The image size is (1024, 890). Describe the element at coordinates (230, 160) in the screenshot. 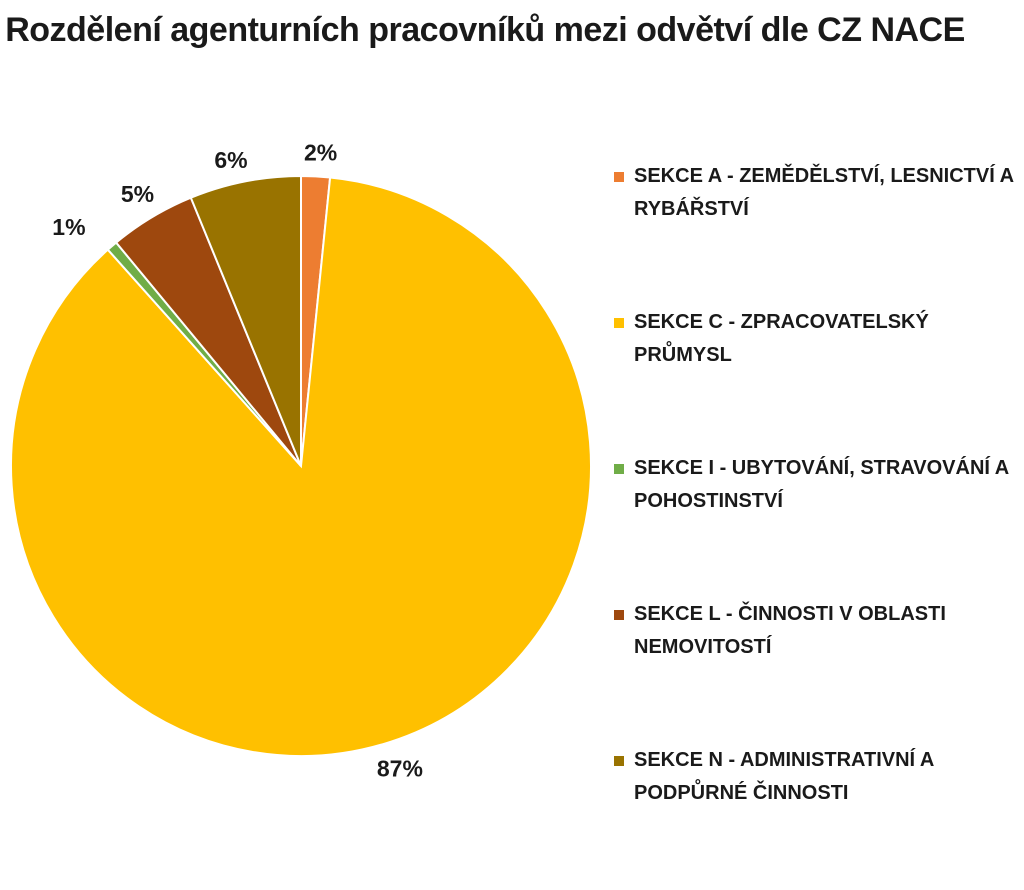

I see `pie-data-label: 6%` at that location.